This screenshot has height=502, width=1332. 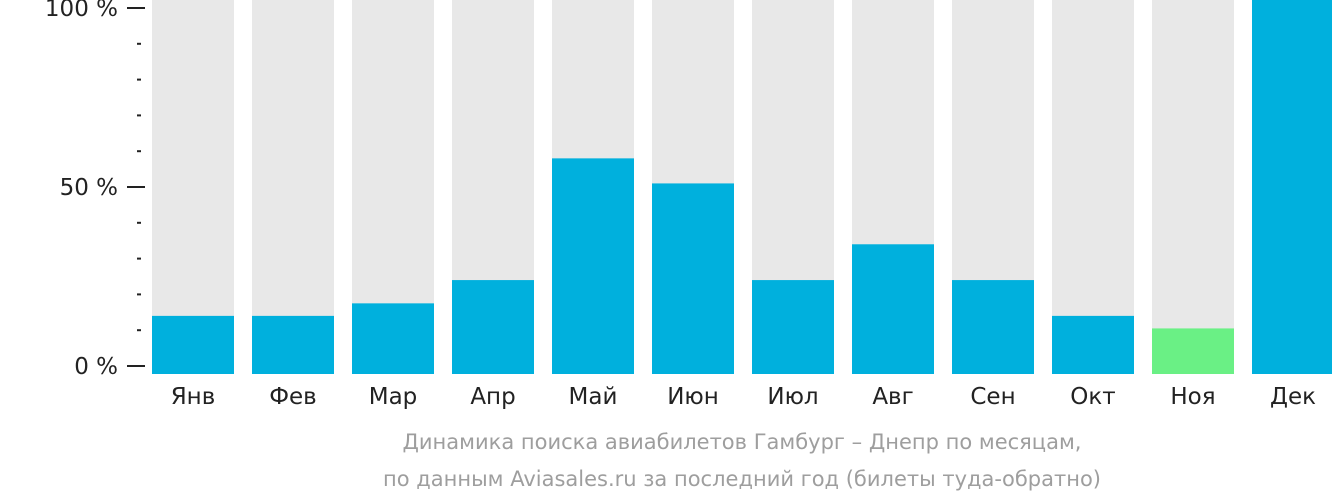 I want to click on x-tick-label: Июн, so click(x=693, y=397).